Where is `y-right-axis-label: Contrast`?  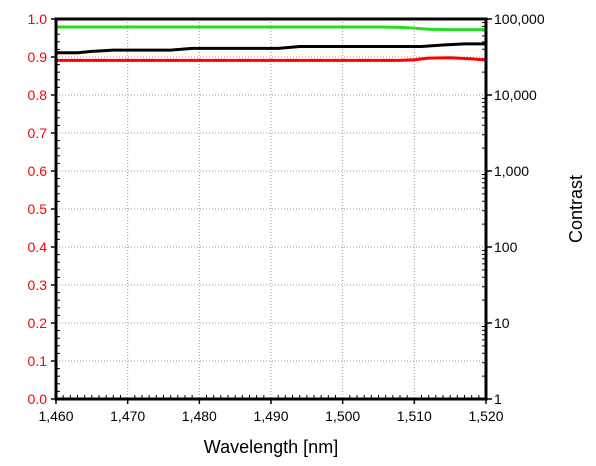 y-right-axis-label: Contrast is located at coordinates (576, 209).